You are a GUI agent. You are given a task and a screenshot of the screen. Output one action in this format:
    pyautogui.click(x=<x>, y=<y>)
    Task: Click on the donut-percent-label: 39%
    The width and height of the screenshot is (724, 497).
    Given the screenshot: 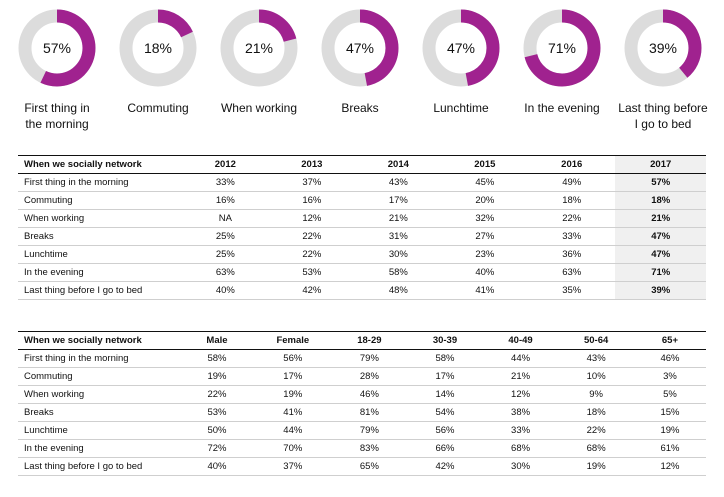 What is the action you would take?
    pyautogui.click(x=663, y=48)
    